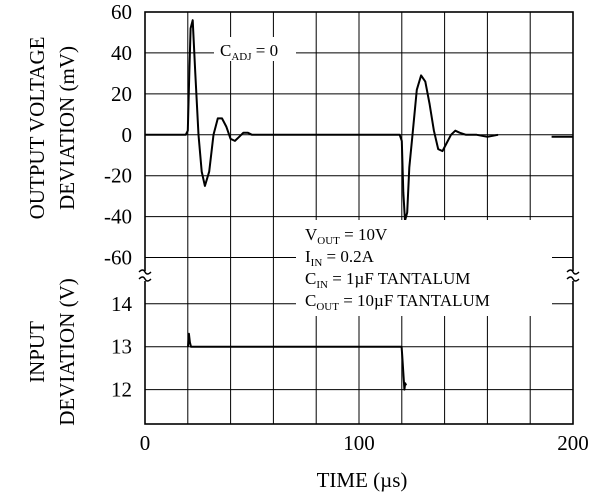 Image resolution: width=606 pixels, height=496 pixels. Describe the element at coordinates (121, 390) in the screenshot. I see `input-y-tick-label: 12` at that location.